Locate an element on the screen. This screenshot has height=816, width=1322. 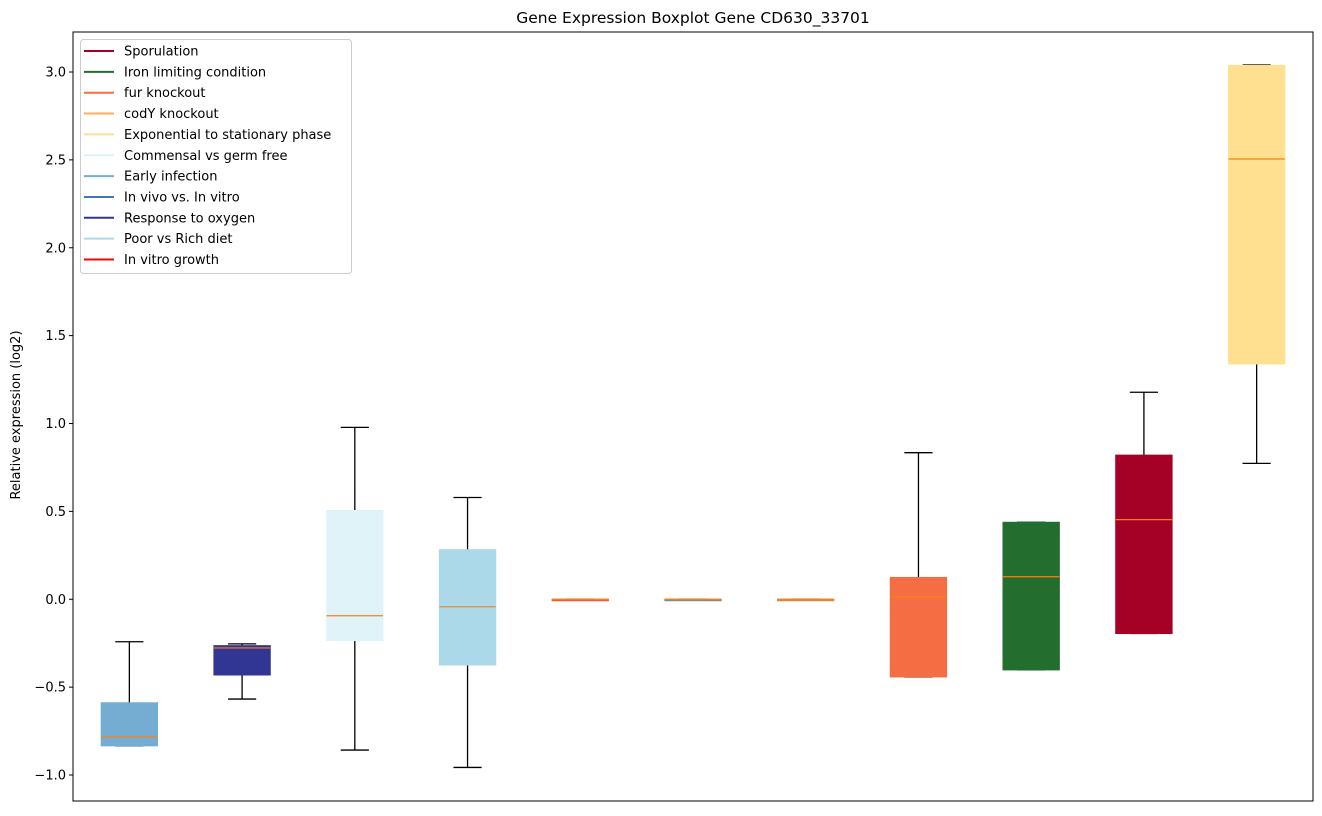
box-sporulation is located at coordinates (1144, 513).